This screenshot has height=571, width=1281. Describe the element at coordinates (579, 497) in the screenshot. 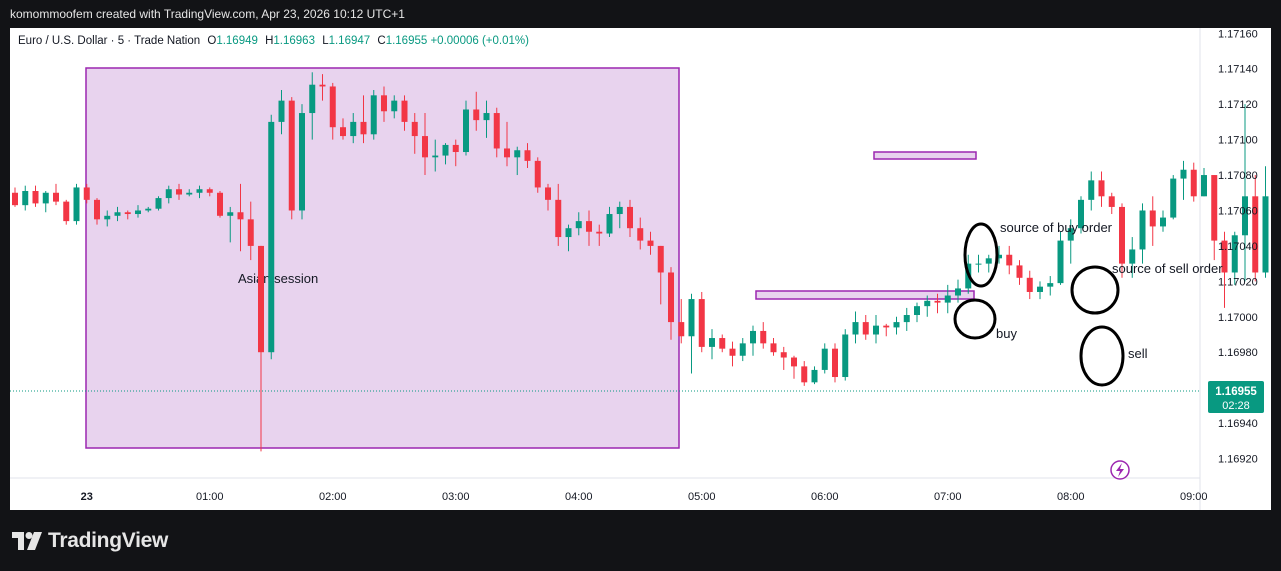

I see `time-tick-label: 04:00` at that location.